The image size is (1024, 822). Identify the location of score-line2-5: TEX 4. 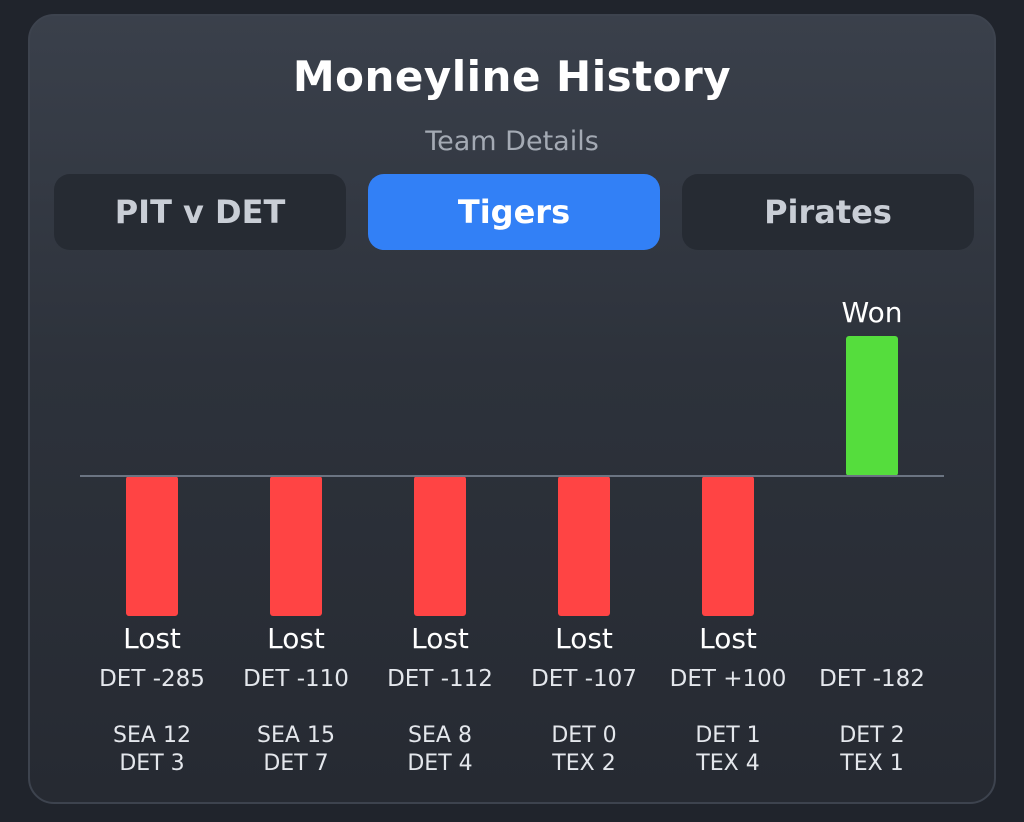
(727, 763).